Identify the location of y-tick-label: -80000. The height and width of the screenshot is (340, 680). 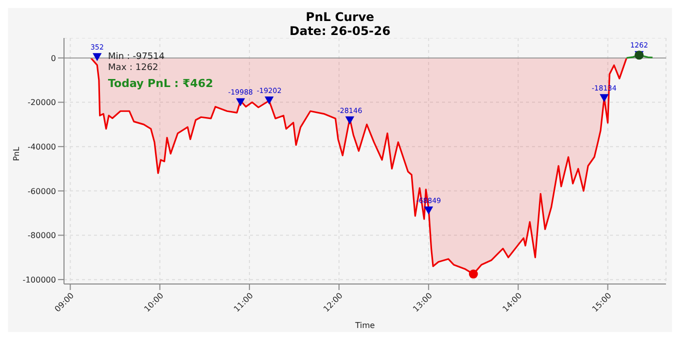
(42, 235).